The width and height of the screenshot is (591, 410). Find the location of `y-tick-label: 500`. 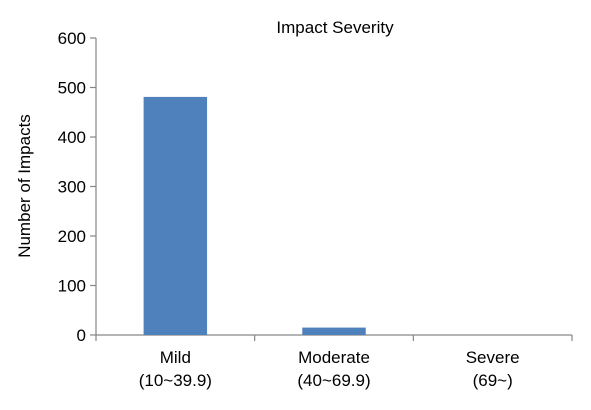

y-tick-label: 500 is located at coordinates (72, 88).